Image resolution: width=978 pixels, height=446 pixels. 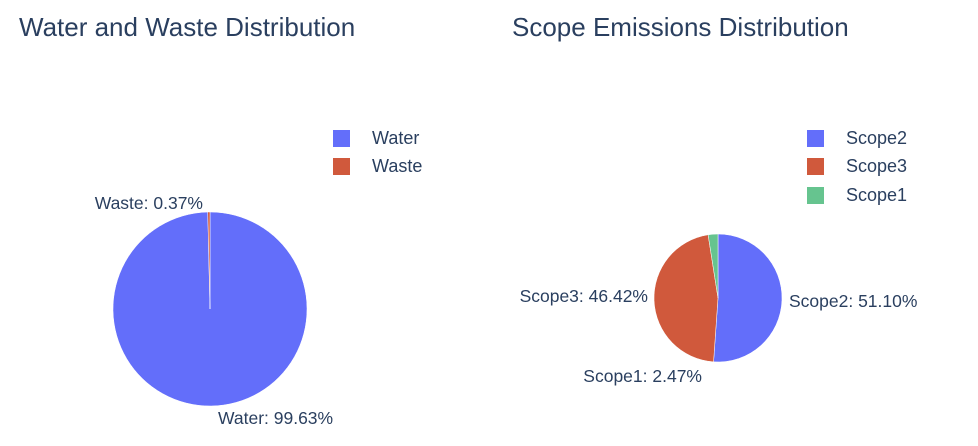 What do you see at coordinates (680, 27) in the screenshot?
I see `chart-title: Scope Emissions Distribution` at bounding box center [680, 27].